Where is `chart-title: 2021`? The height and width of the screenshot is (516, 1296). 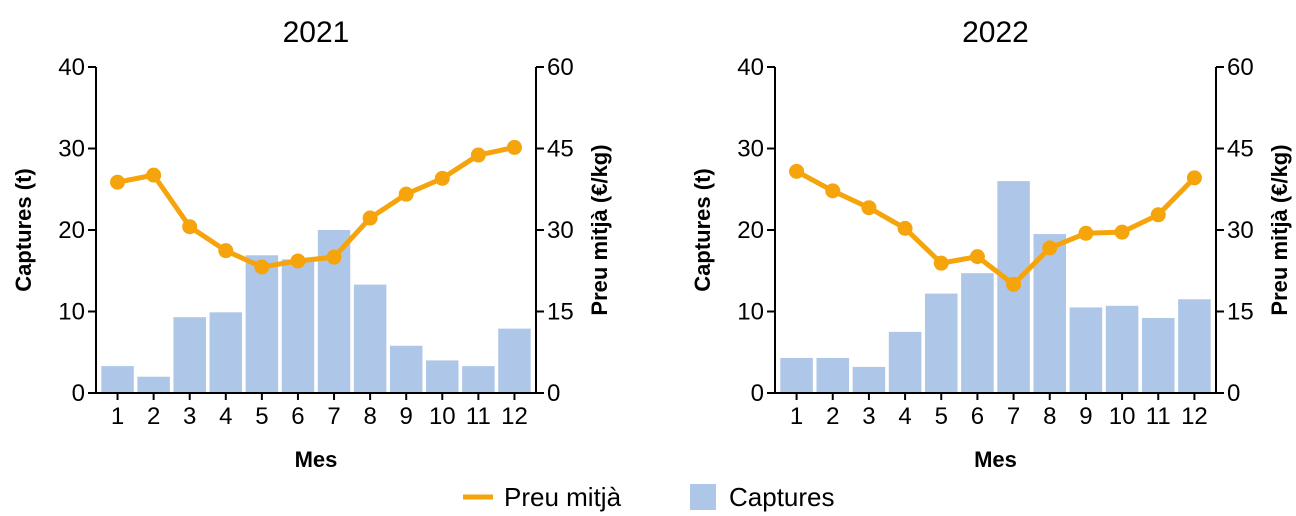
chart-title: 2021 is located at coordinates (316, 32).